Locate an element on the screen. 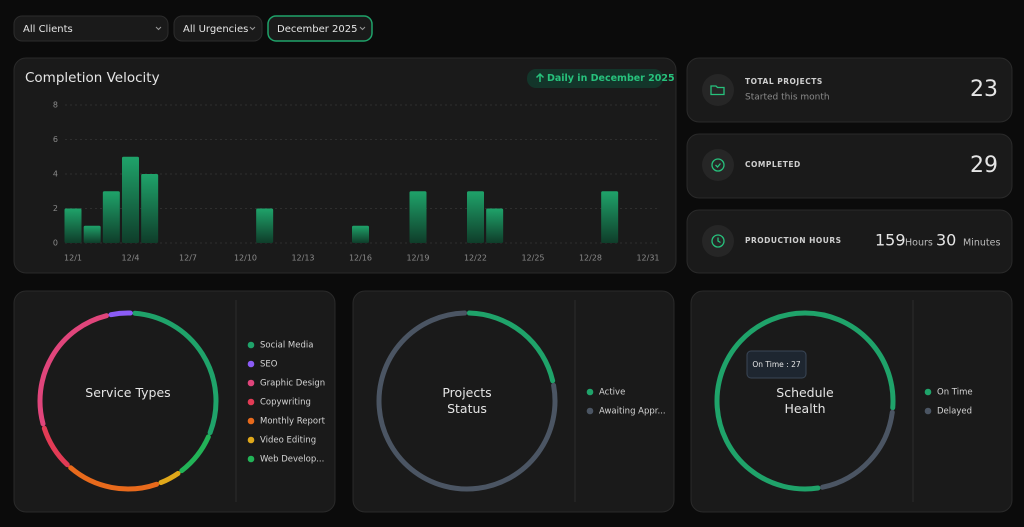 The image size is (1024, 527). y-tick-label: 0 is located at coordinates (55, 243).